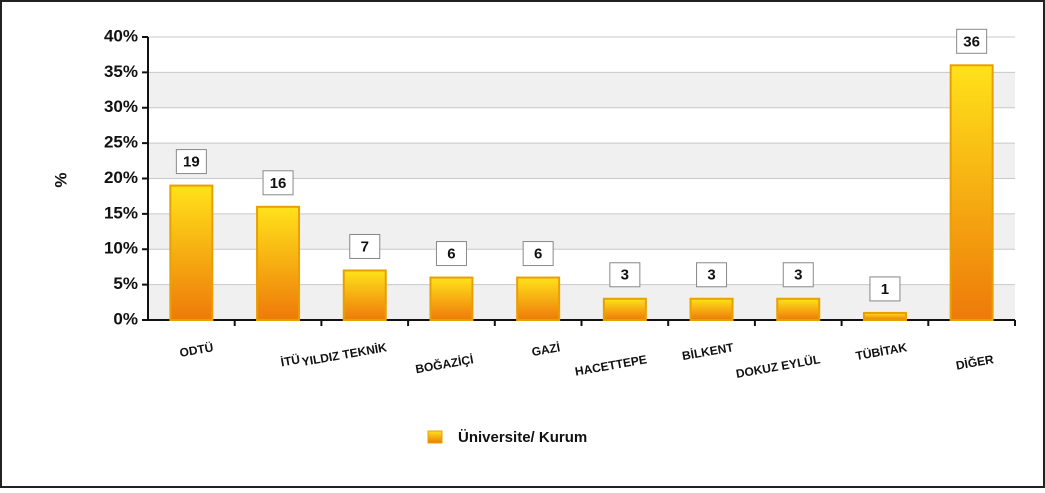  I want to click on legend-label: Üniversite/ Kurum, so click(522, 437).